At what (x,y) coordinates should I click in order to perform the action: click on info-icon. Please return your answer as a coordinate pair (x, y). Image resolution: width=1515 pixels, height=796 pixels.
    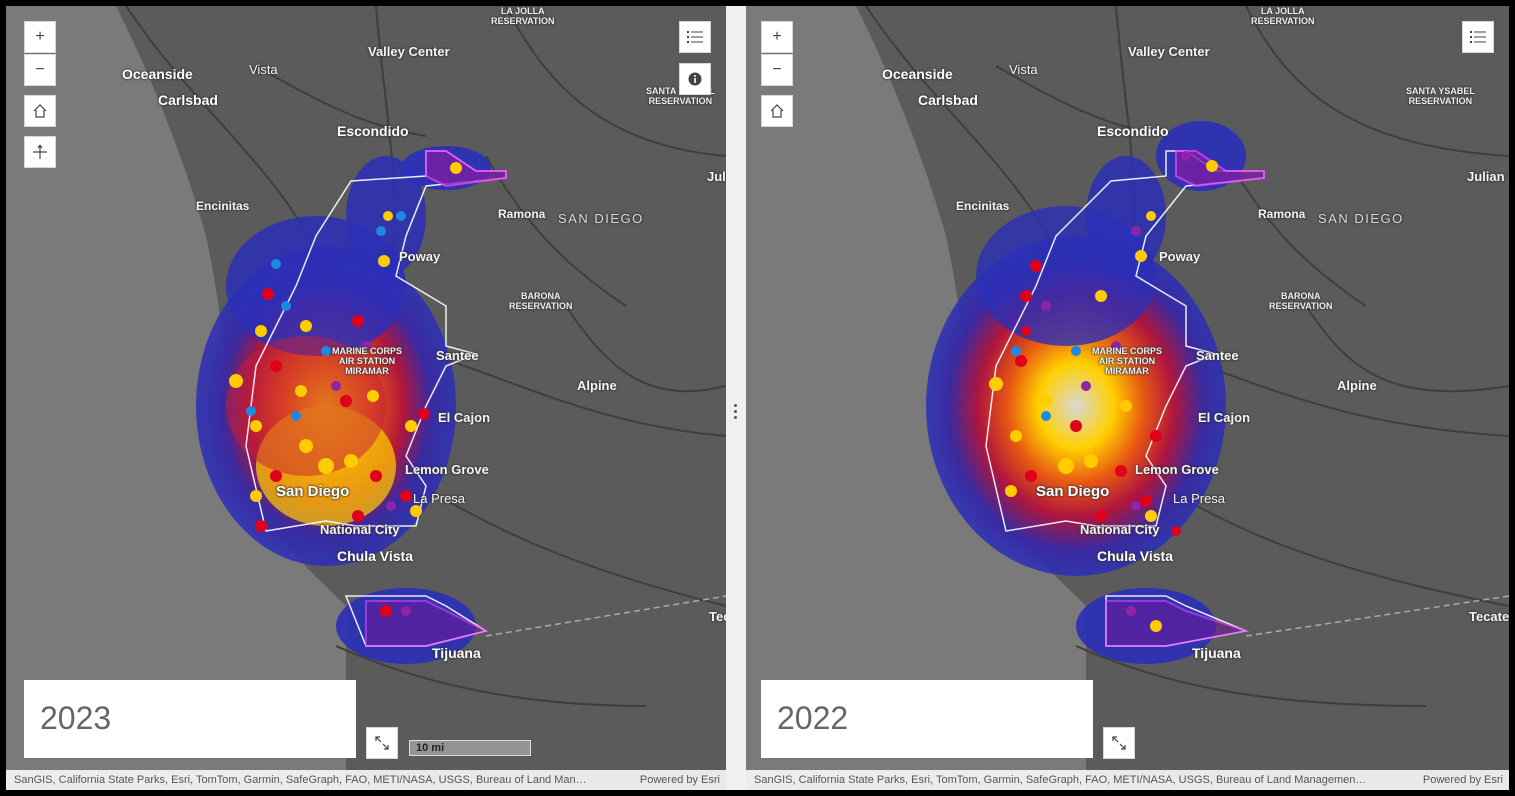
    Looking at the image, I should click on (695, 79).